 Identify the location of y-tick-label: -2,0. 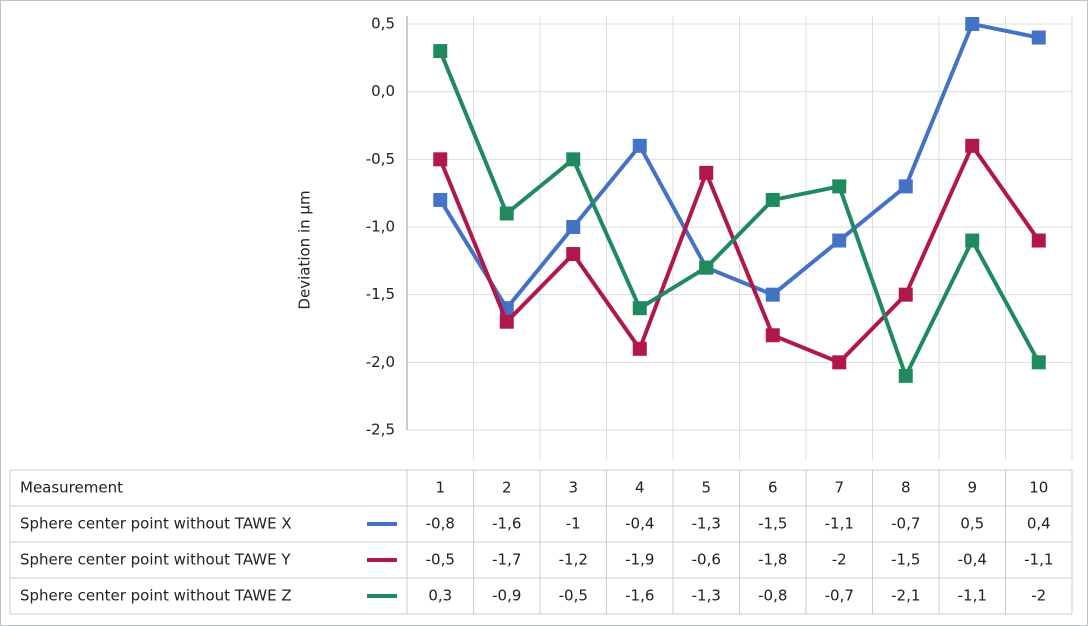
(380, 362).